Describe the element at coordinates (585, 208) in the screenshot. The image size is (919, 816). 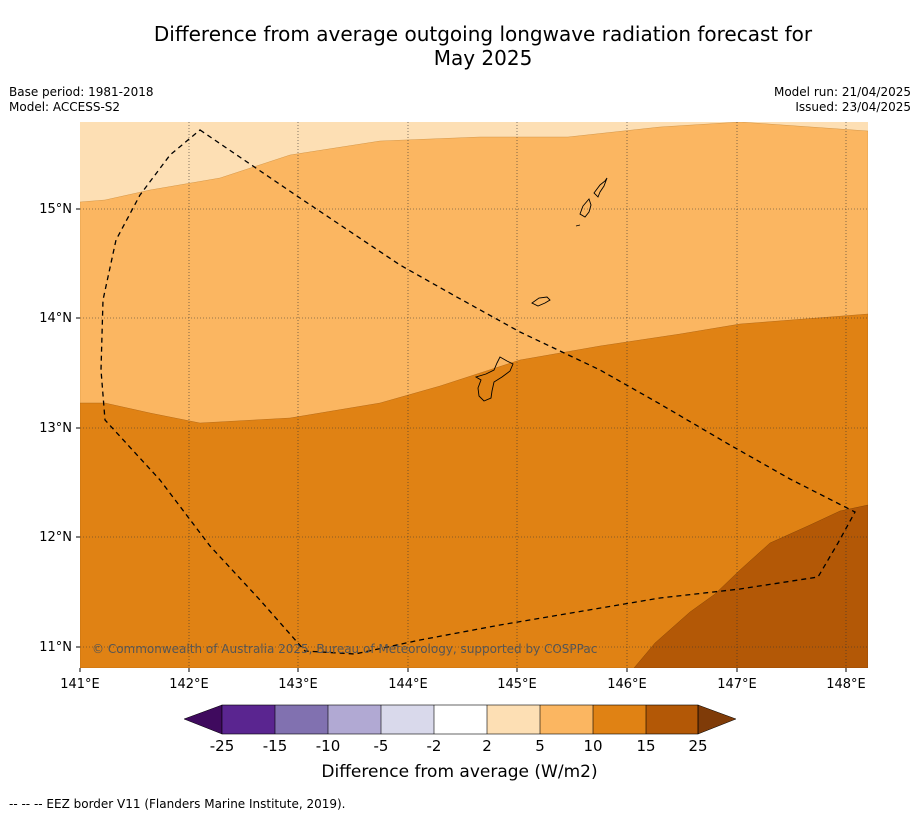
I see `island-tinian` at that location.